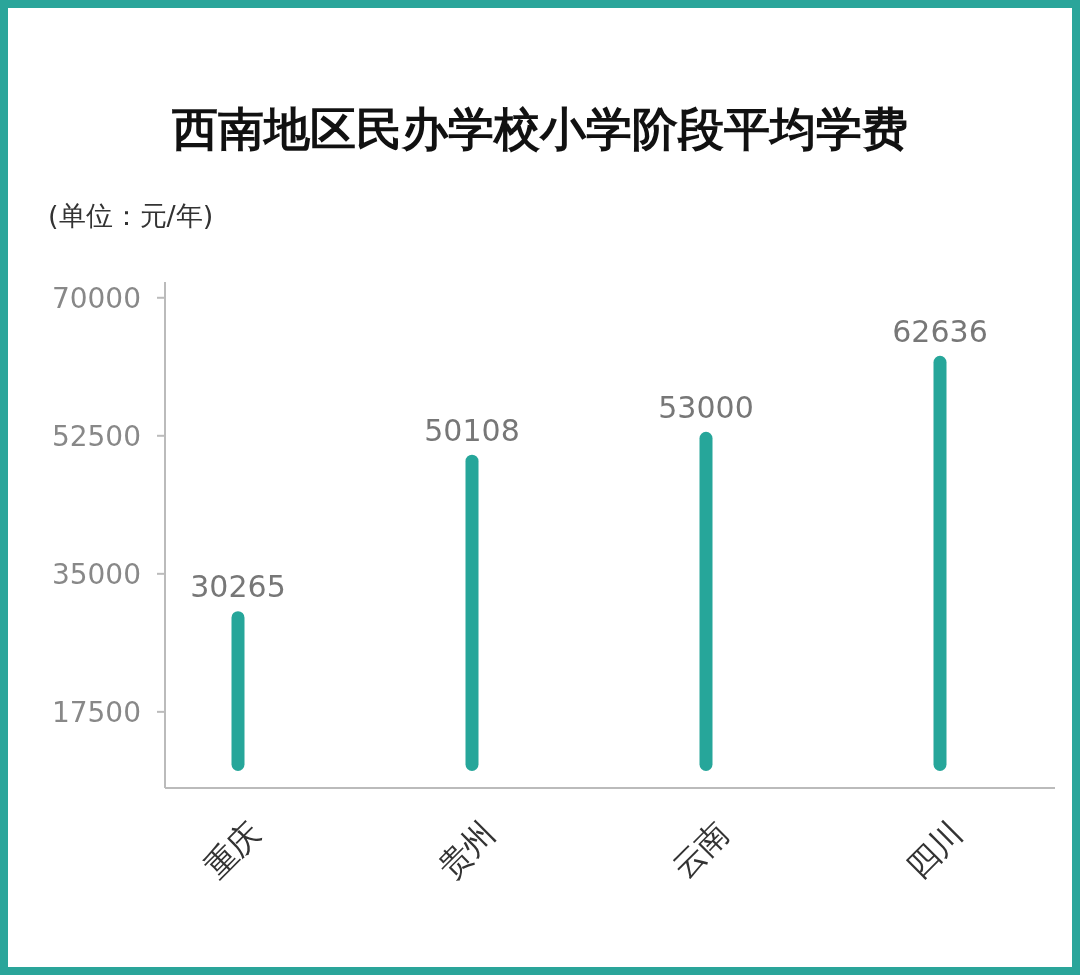 This screenshot has height=975, width=1080. What do you see at coordinates (540, 129) in the screenshot?
I see `title: 西南地区民办学校小学阶段平均学费` at bounding box center [540, 129].